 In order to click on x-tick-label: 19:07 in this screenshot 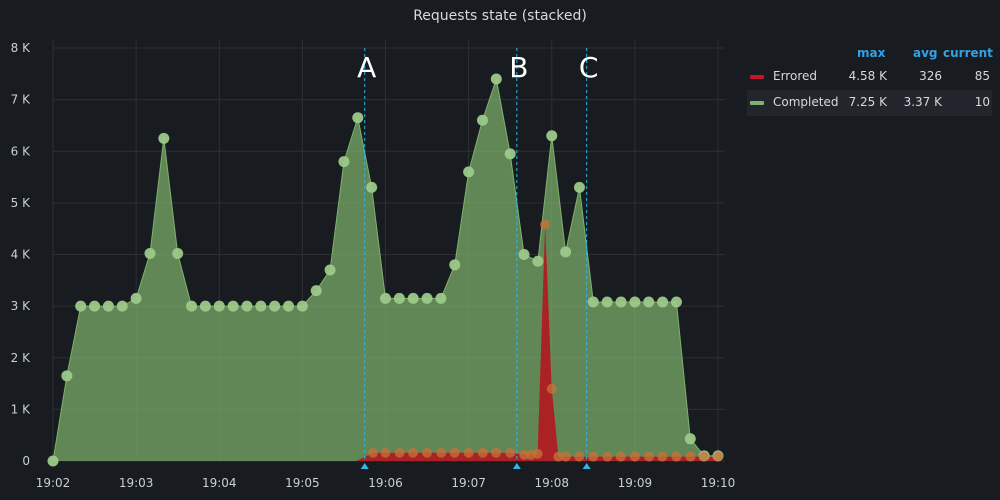, I will do `click(468, 483)`.